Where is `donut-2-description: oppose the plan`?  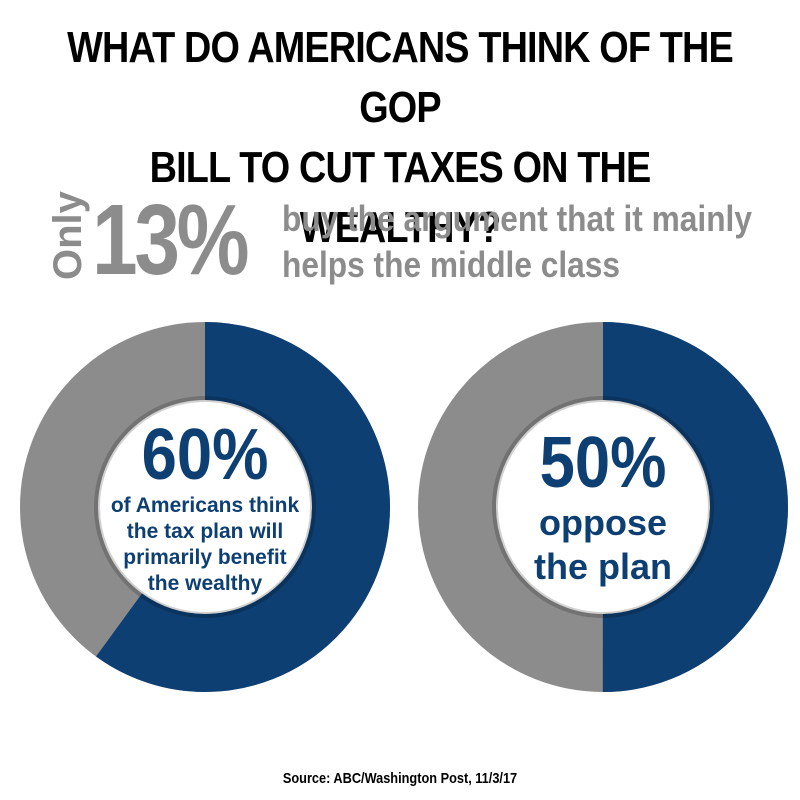
donut-2-description: oppose the plan is located at coordinates (603, 545).